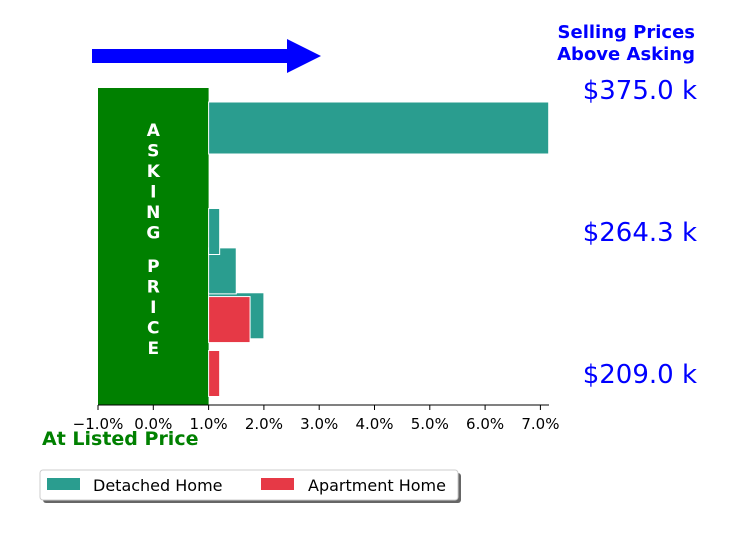 The image size is (738, 541). What do you see at coordinates (153, 349) in the screenshot?
I see `asking-price-letter: E` at bounding box center [153, 349].